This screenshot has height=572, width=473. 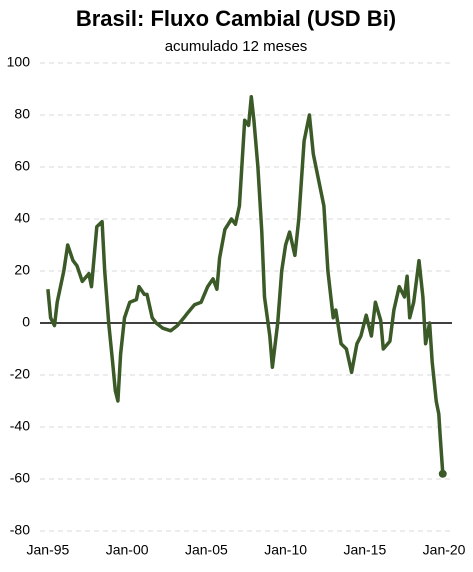 I want to click on x-tick-label: Jan-05, so click(x=206, y=550).